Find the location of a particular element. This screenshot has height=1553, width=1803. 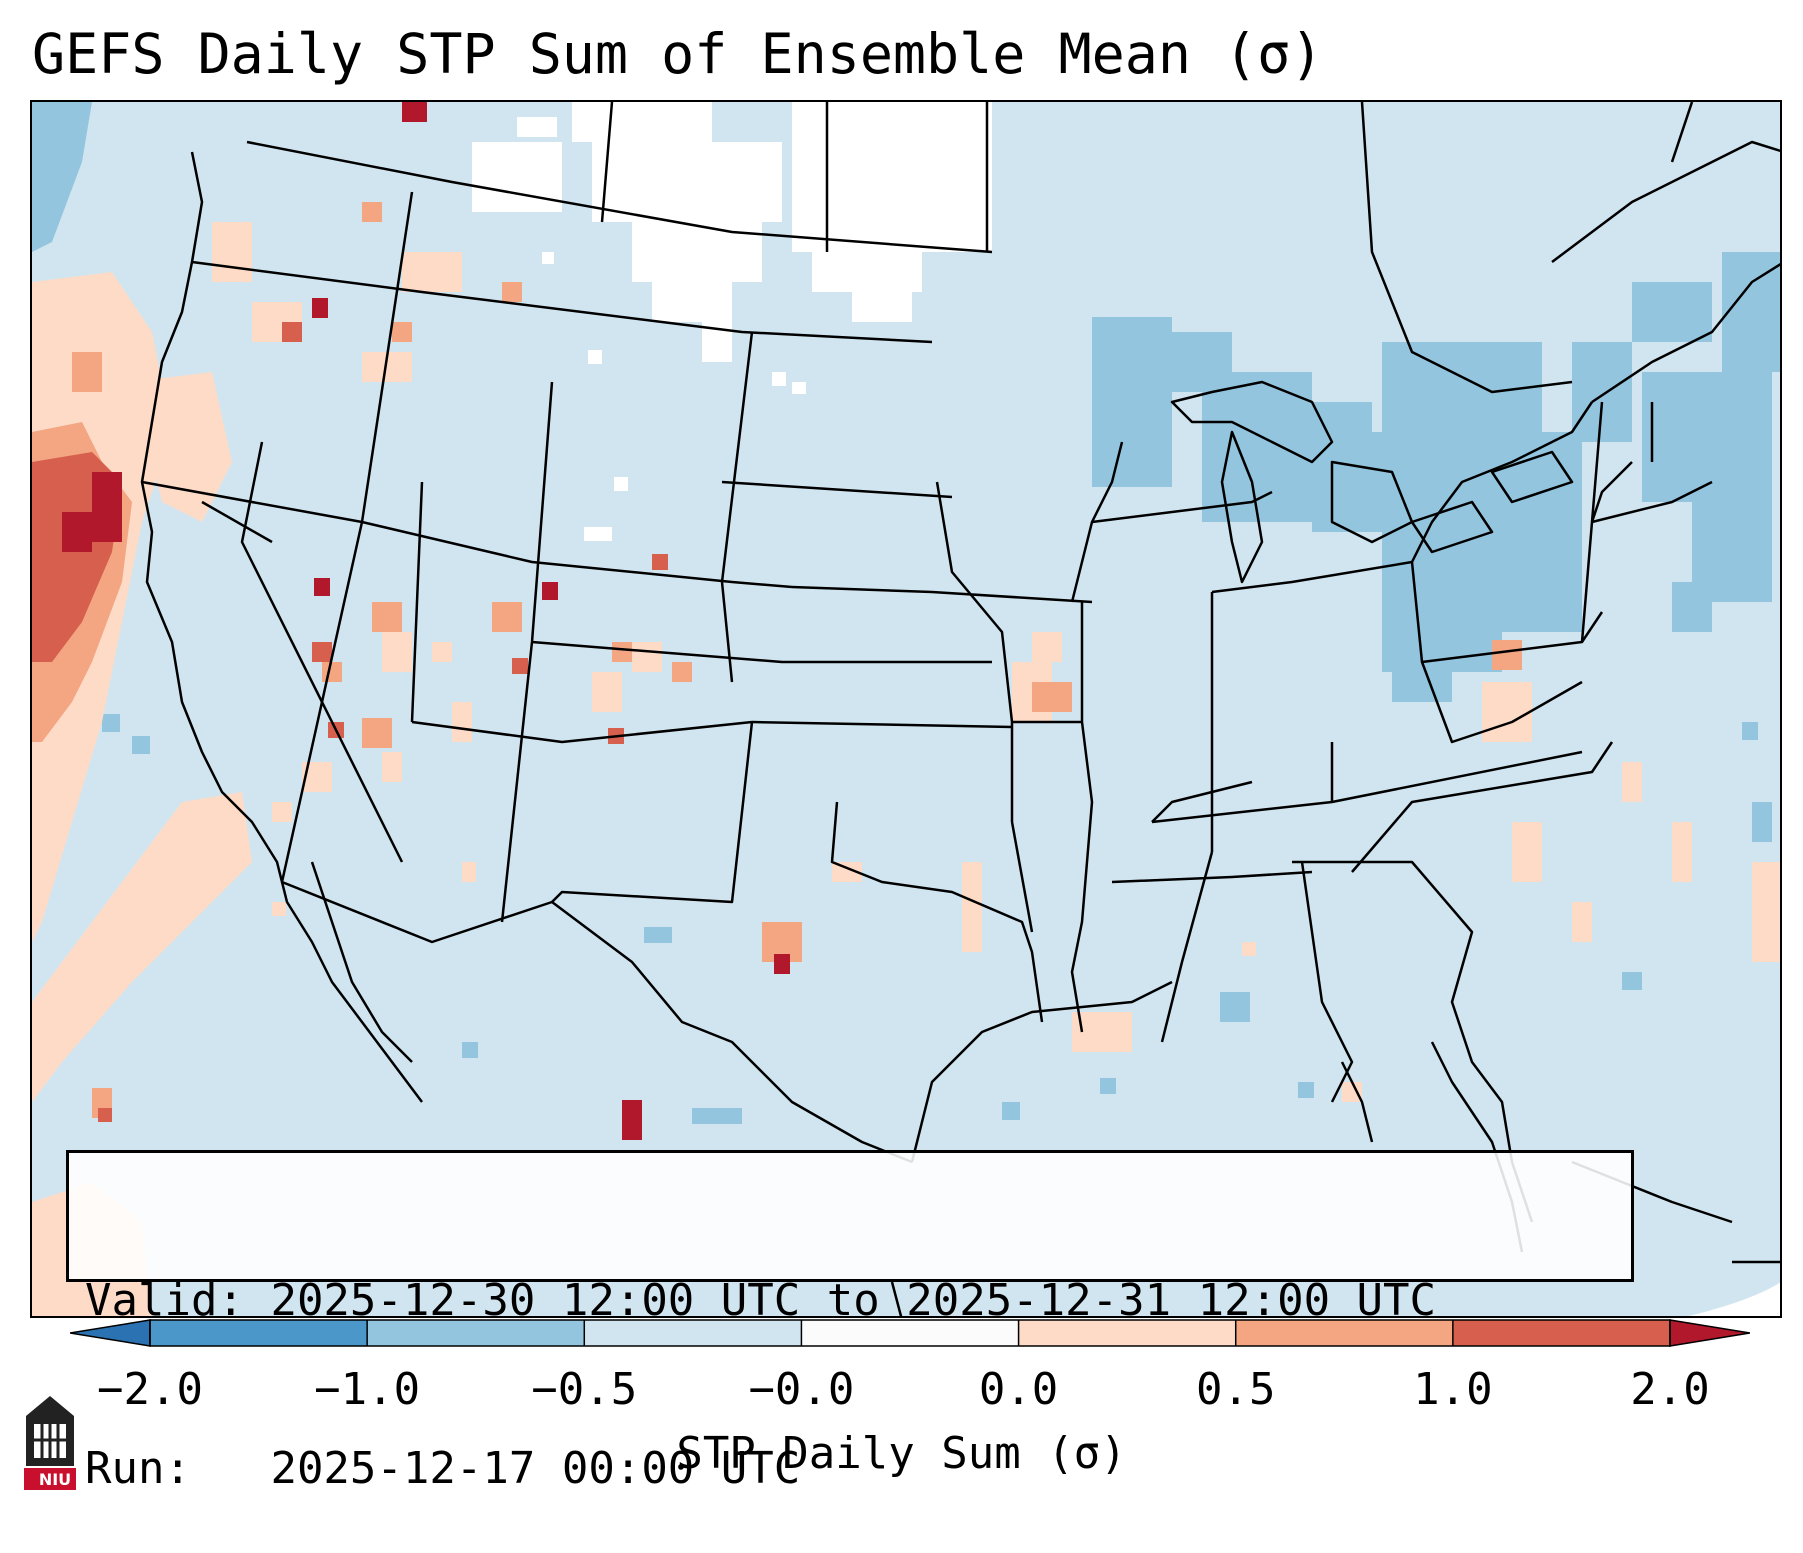

colorbar-tick-label: −0.0 is located at coordinates (801, 1389).